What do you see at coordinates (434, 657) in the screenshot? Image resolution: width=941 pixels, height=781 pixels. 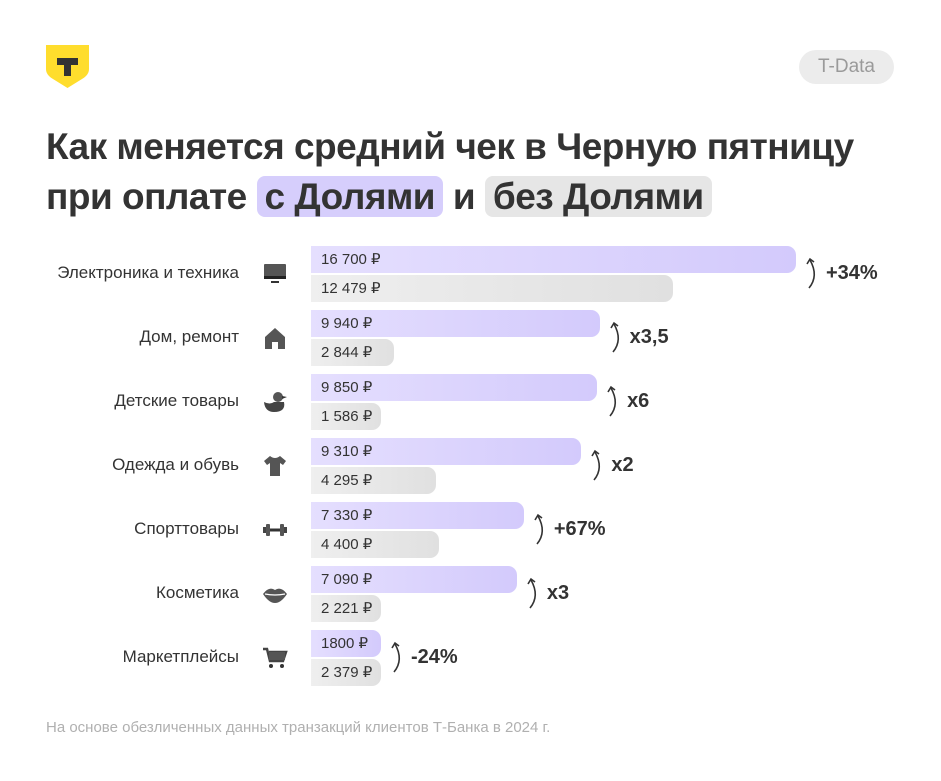 I see `change-annotation: -24%` at bounding box center [434, 657].